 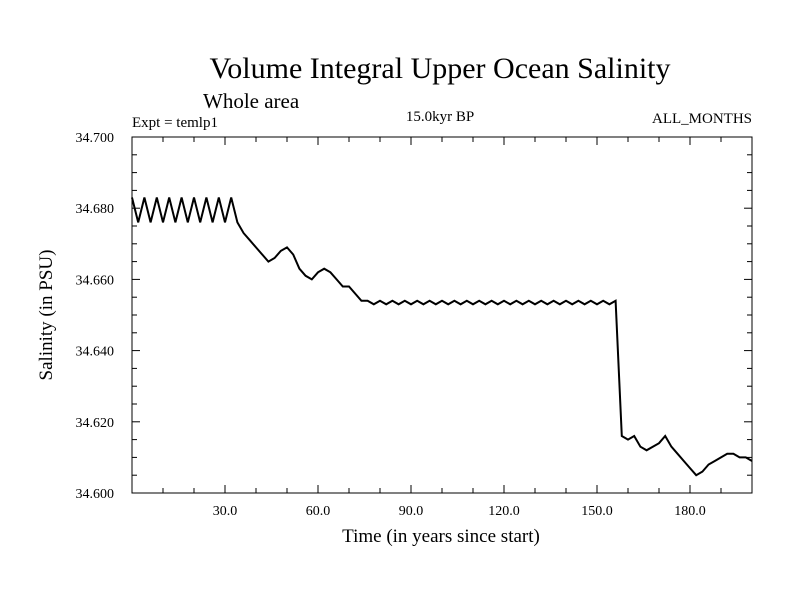 I want to click on x-tick-label: 150.0, so click(x=597, y=511).